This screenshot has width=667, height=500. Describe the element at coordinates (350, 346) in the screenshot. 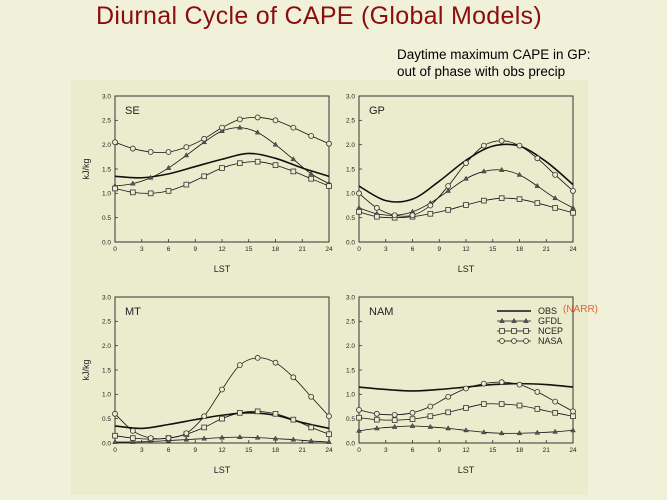

I see `y-tick-label: 2.0` at that location.